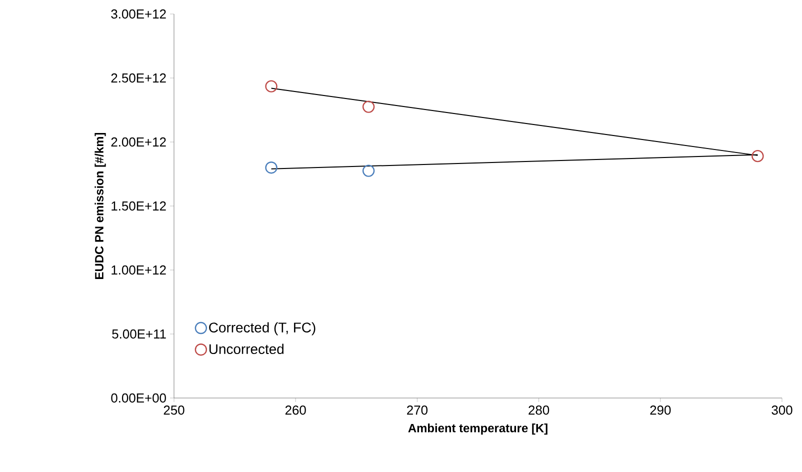 The height and width of the screenshot is (472, 802). What do you see at coordinates (100, 205) in the screenshot?
I see `y-axis-title: EUDC PN emission [#/km]` at bounding box center [100, 205].